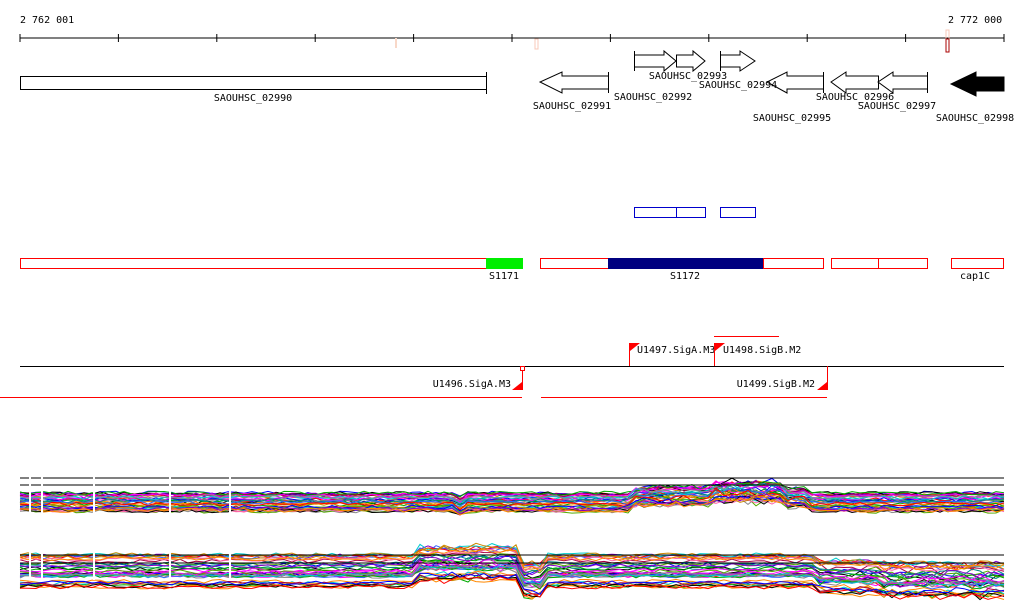 Image resolution: width=1024 pixels, height=611 pixels. I want to click on feature-label: S1171, so click(504, 276).